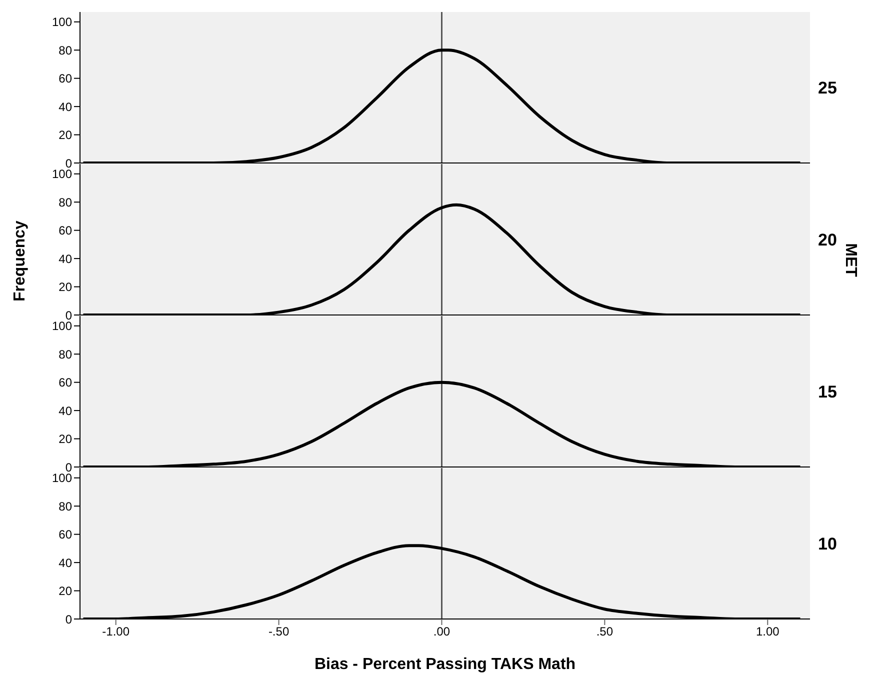 The width and height of the screenshot is (882, 689). Describe the element at coordinates (441, 631) in the screenshot. I see `x-tick-label: .00` at that location.